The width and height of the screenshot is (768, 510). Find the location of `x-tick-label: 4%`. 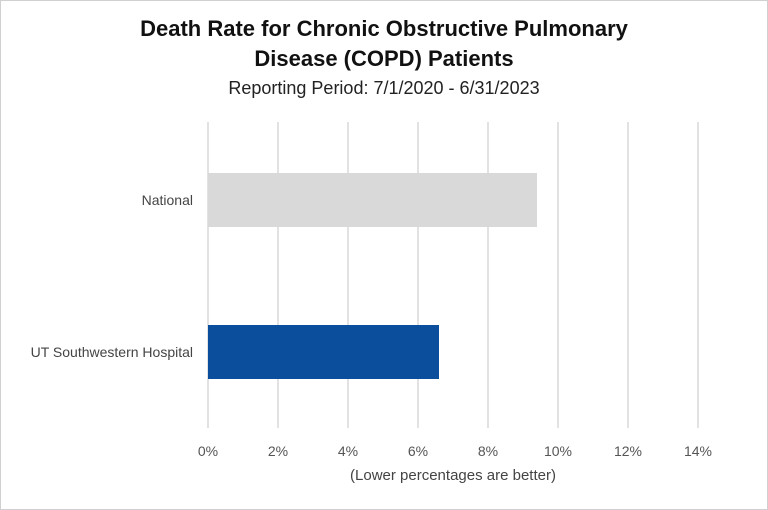

x-tick-label: 4% is located at coordinates (348, 451).